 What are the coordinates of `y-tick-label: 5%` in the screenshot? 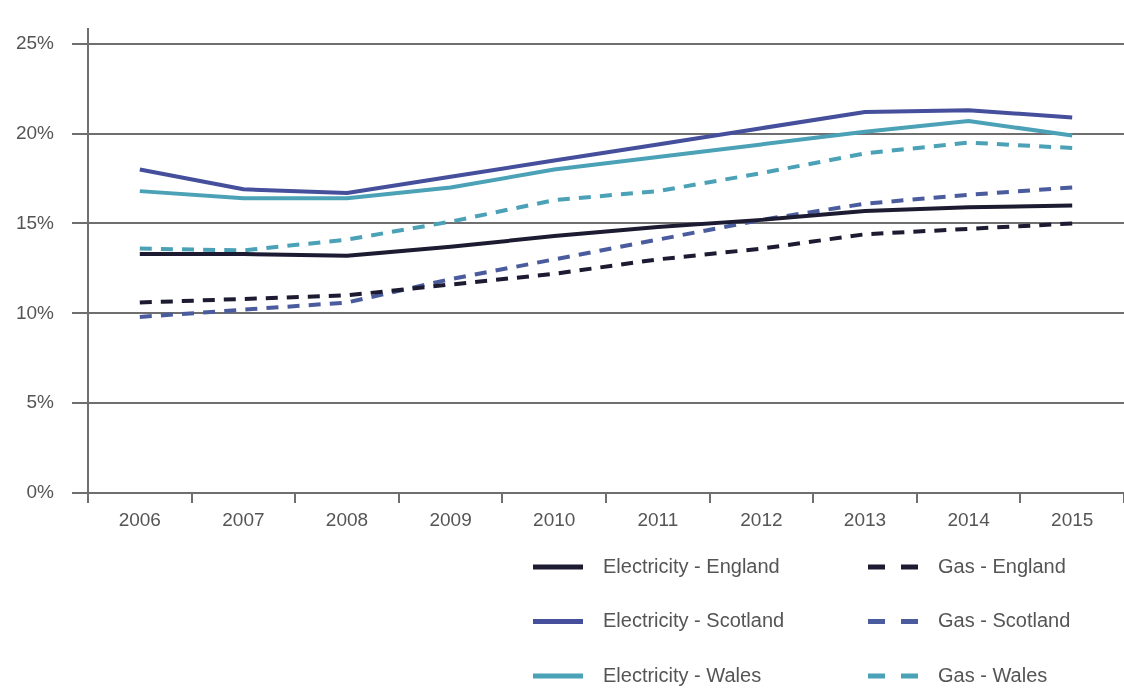 It's located at (40, 402).